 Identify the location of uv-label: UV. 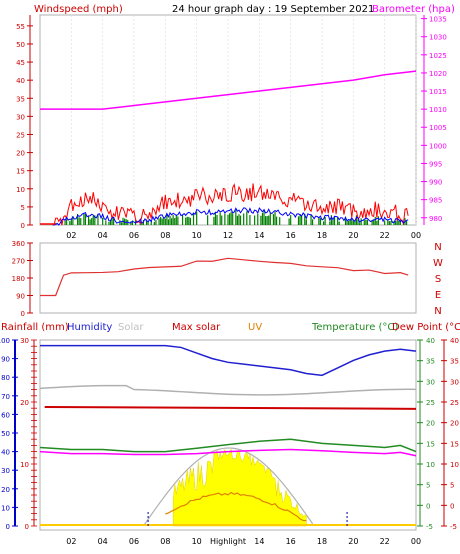
(255, 327).